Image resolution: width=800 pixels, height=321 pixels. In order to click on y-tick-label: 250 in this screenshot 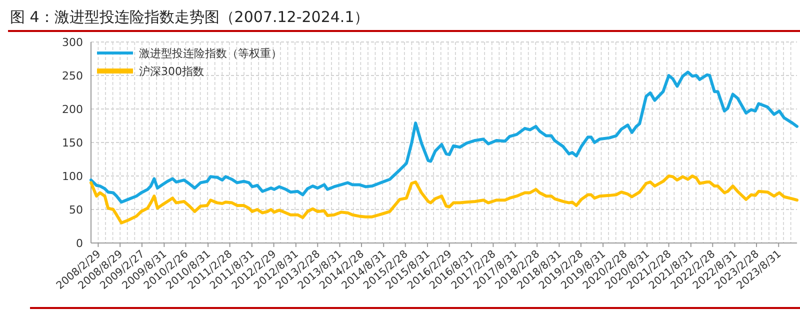, I will do `click(72, 76)`.